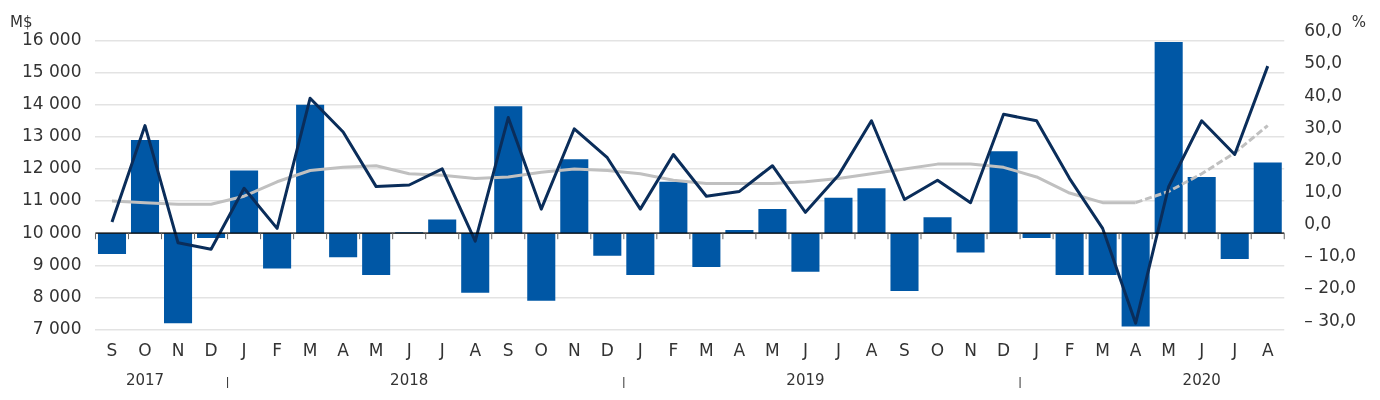 This screenshot has height=400, width=1380. Describe the element at coordinates (805, 380) in the screenshot. I see `text: 2019` at that location.